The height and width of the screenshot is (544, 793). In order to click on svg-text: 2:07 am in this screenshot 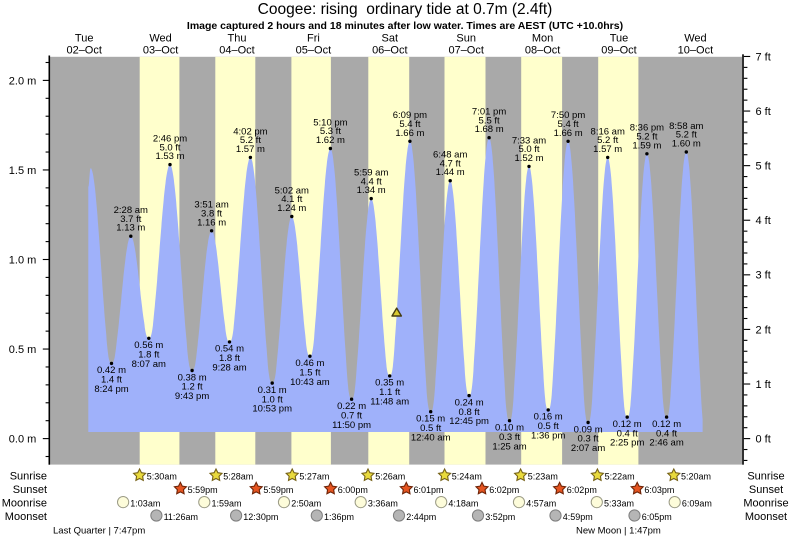, I will do `click(588, 448)`.